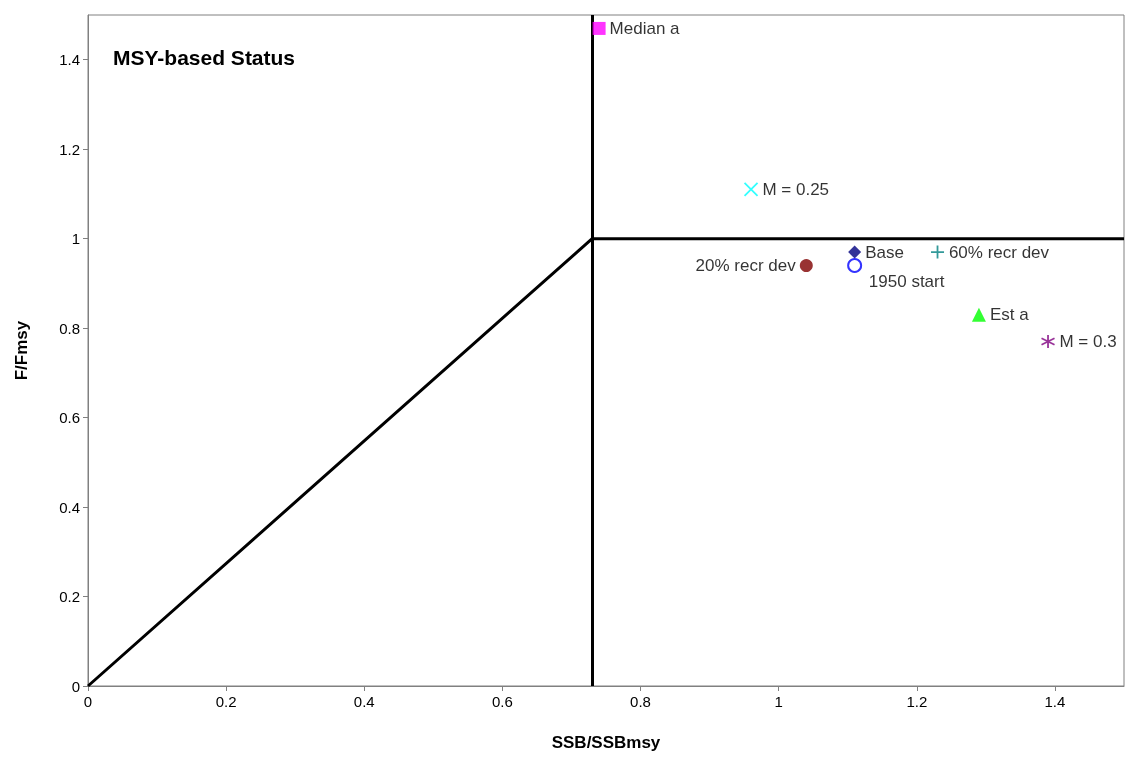  What do you see at coordinates (1055, 701) in the screenshot?
I see `x-tick-label: 1.4` at bounding box center [1055, 701].